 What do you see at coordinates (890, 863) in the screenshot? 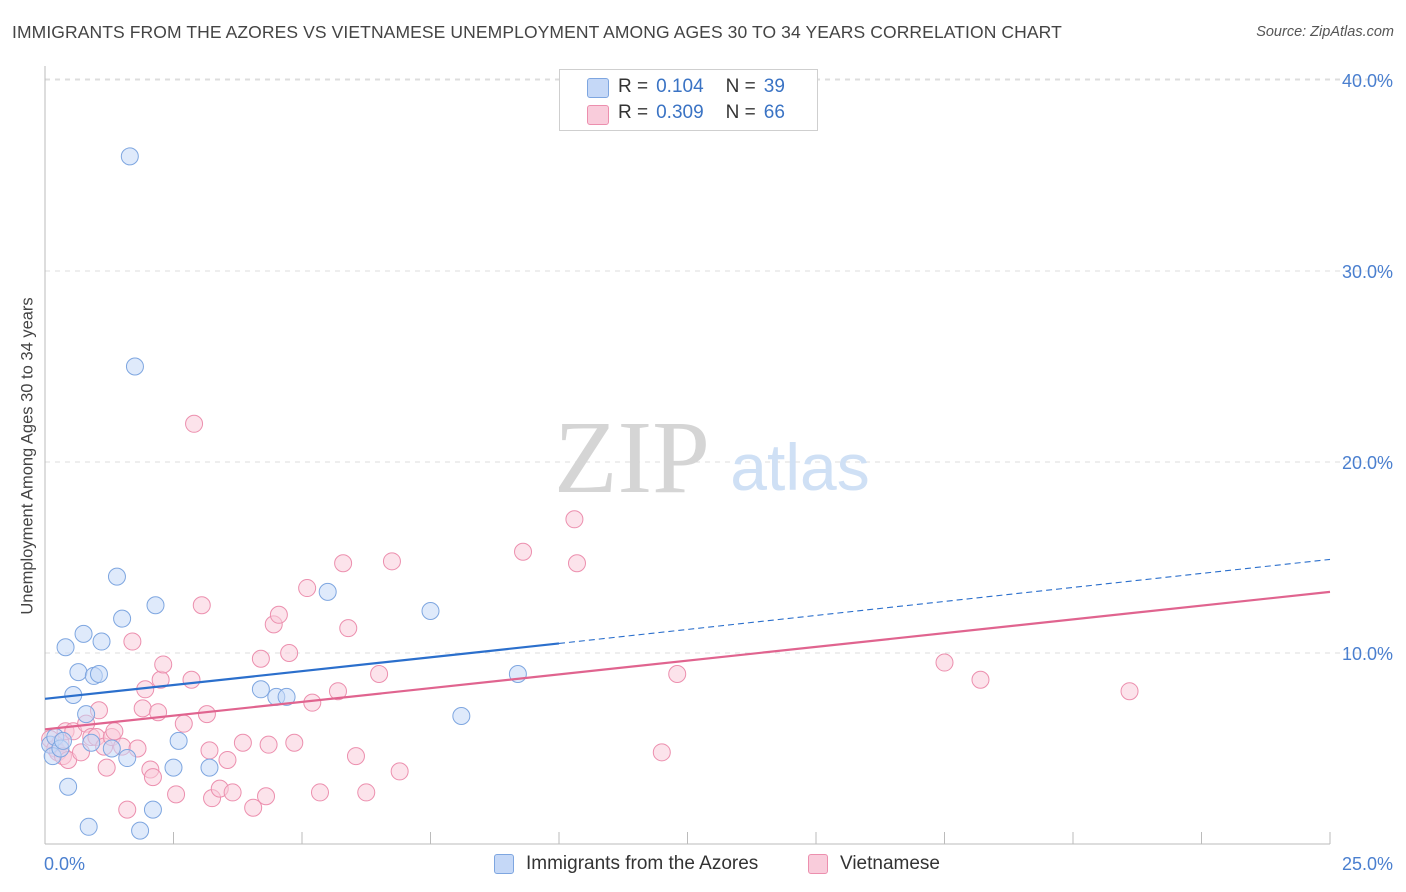
I see `bottom-legend-label-vietnamese: Vietnamese` at bounding box center [890, 863].